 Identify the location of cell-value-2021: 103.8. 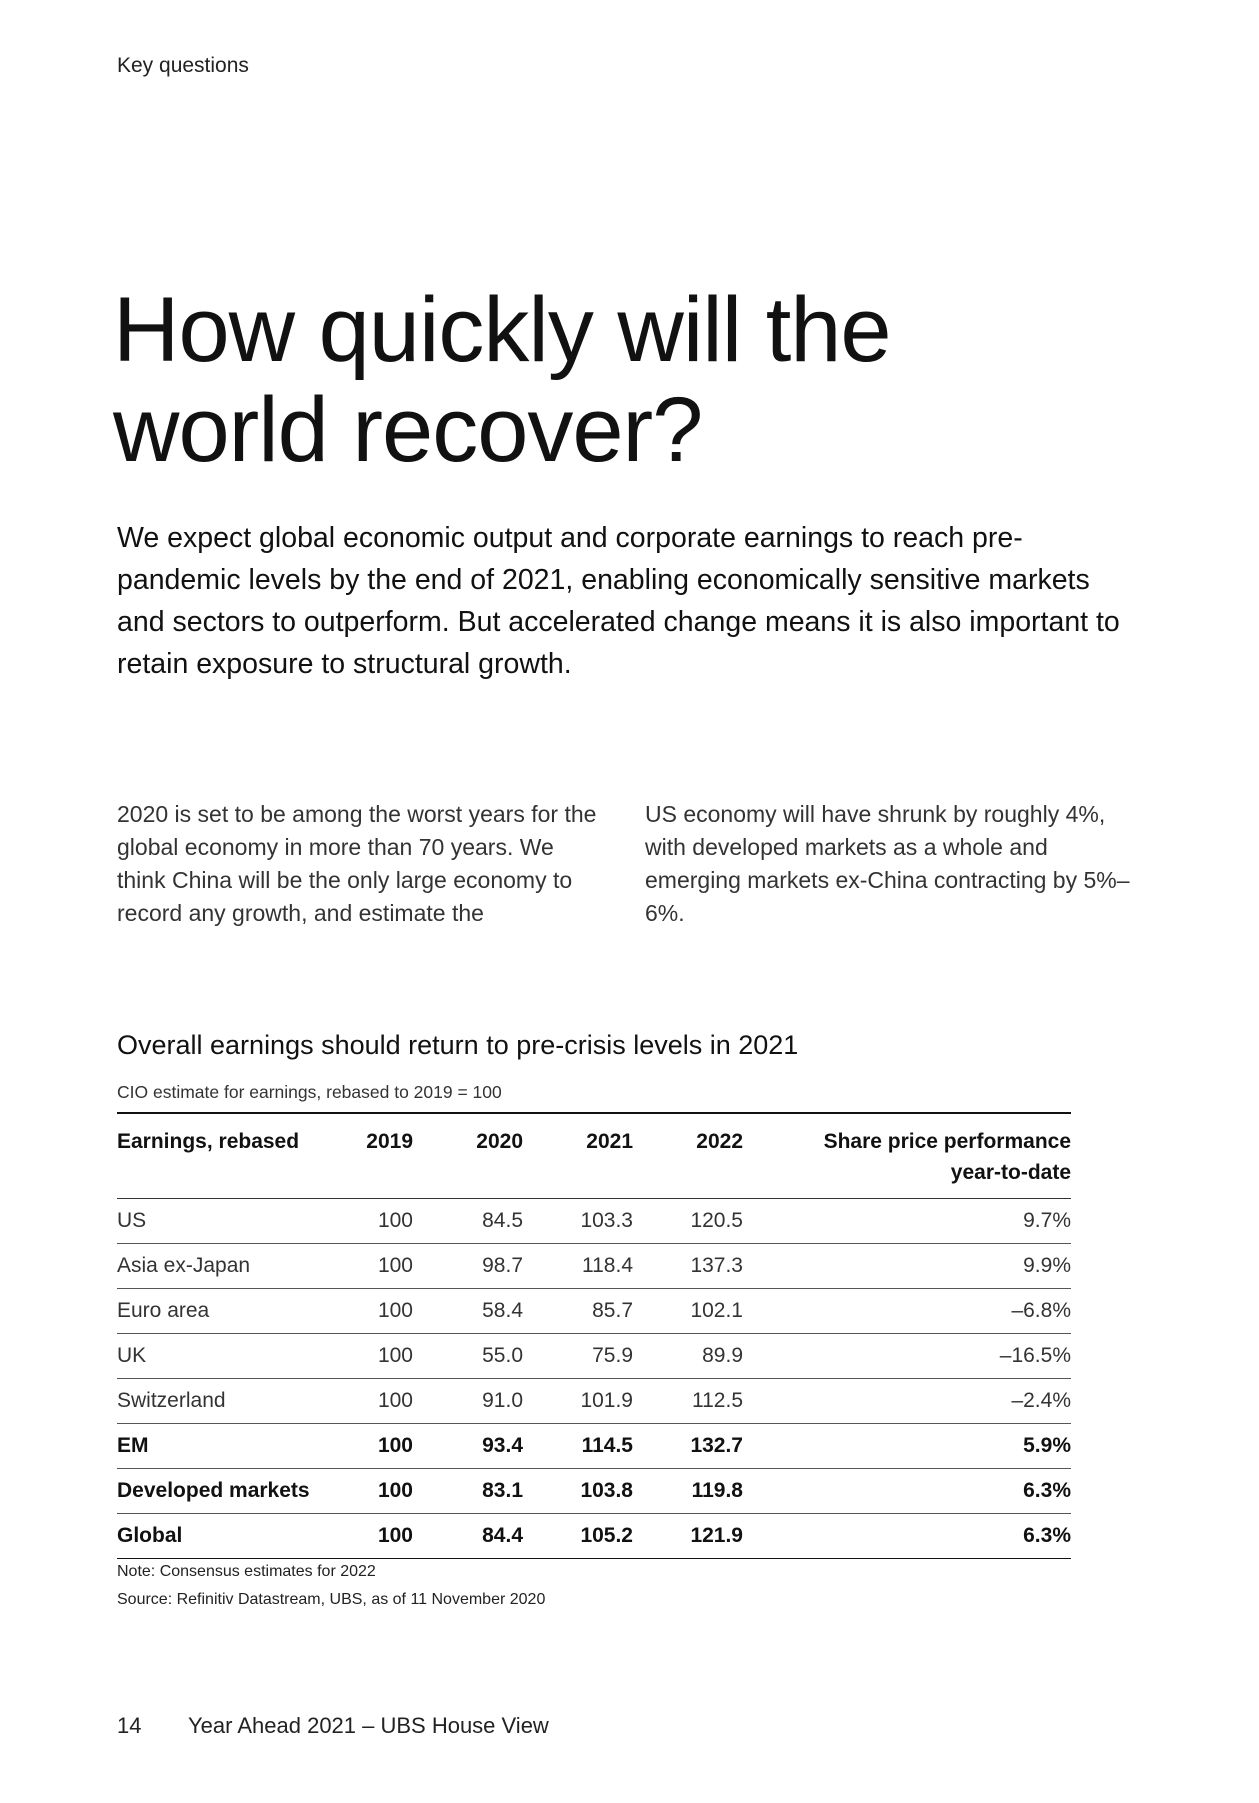
(578, 1491).